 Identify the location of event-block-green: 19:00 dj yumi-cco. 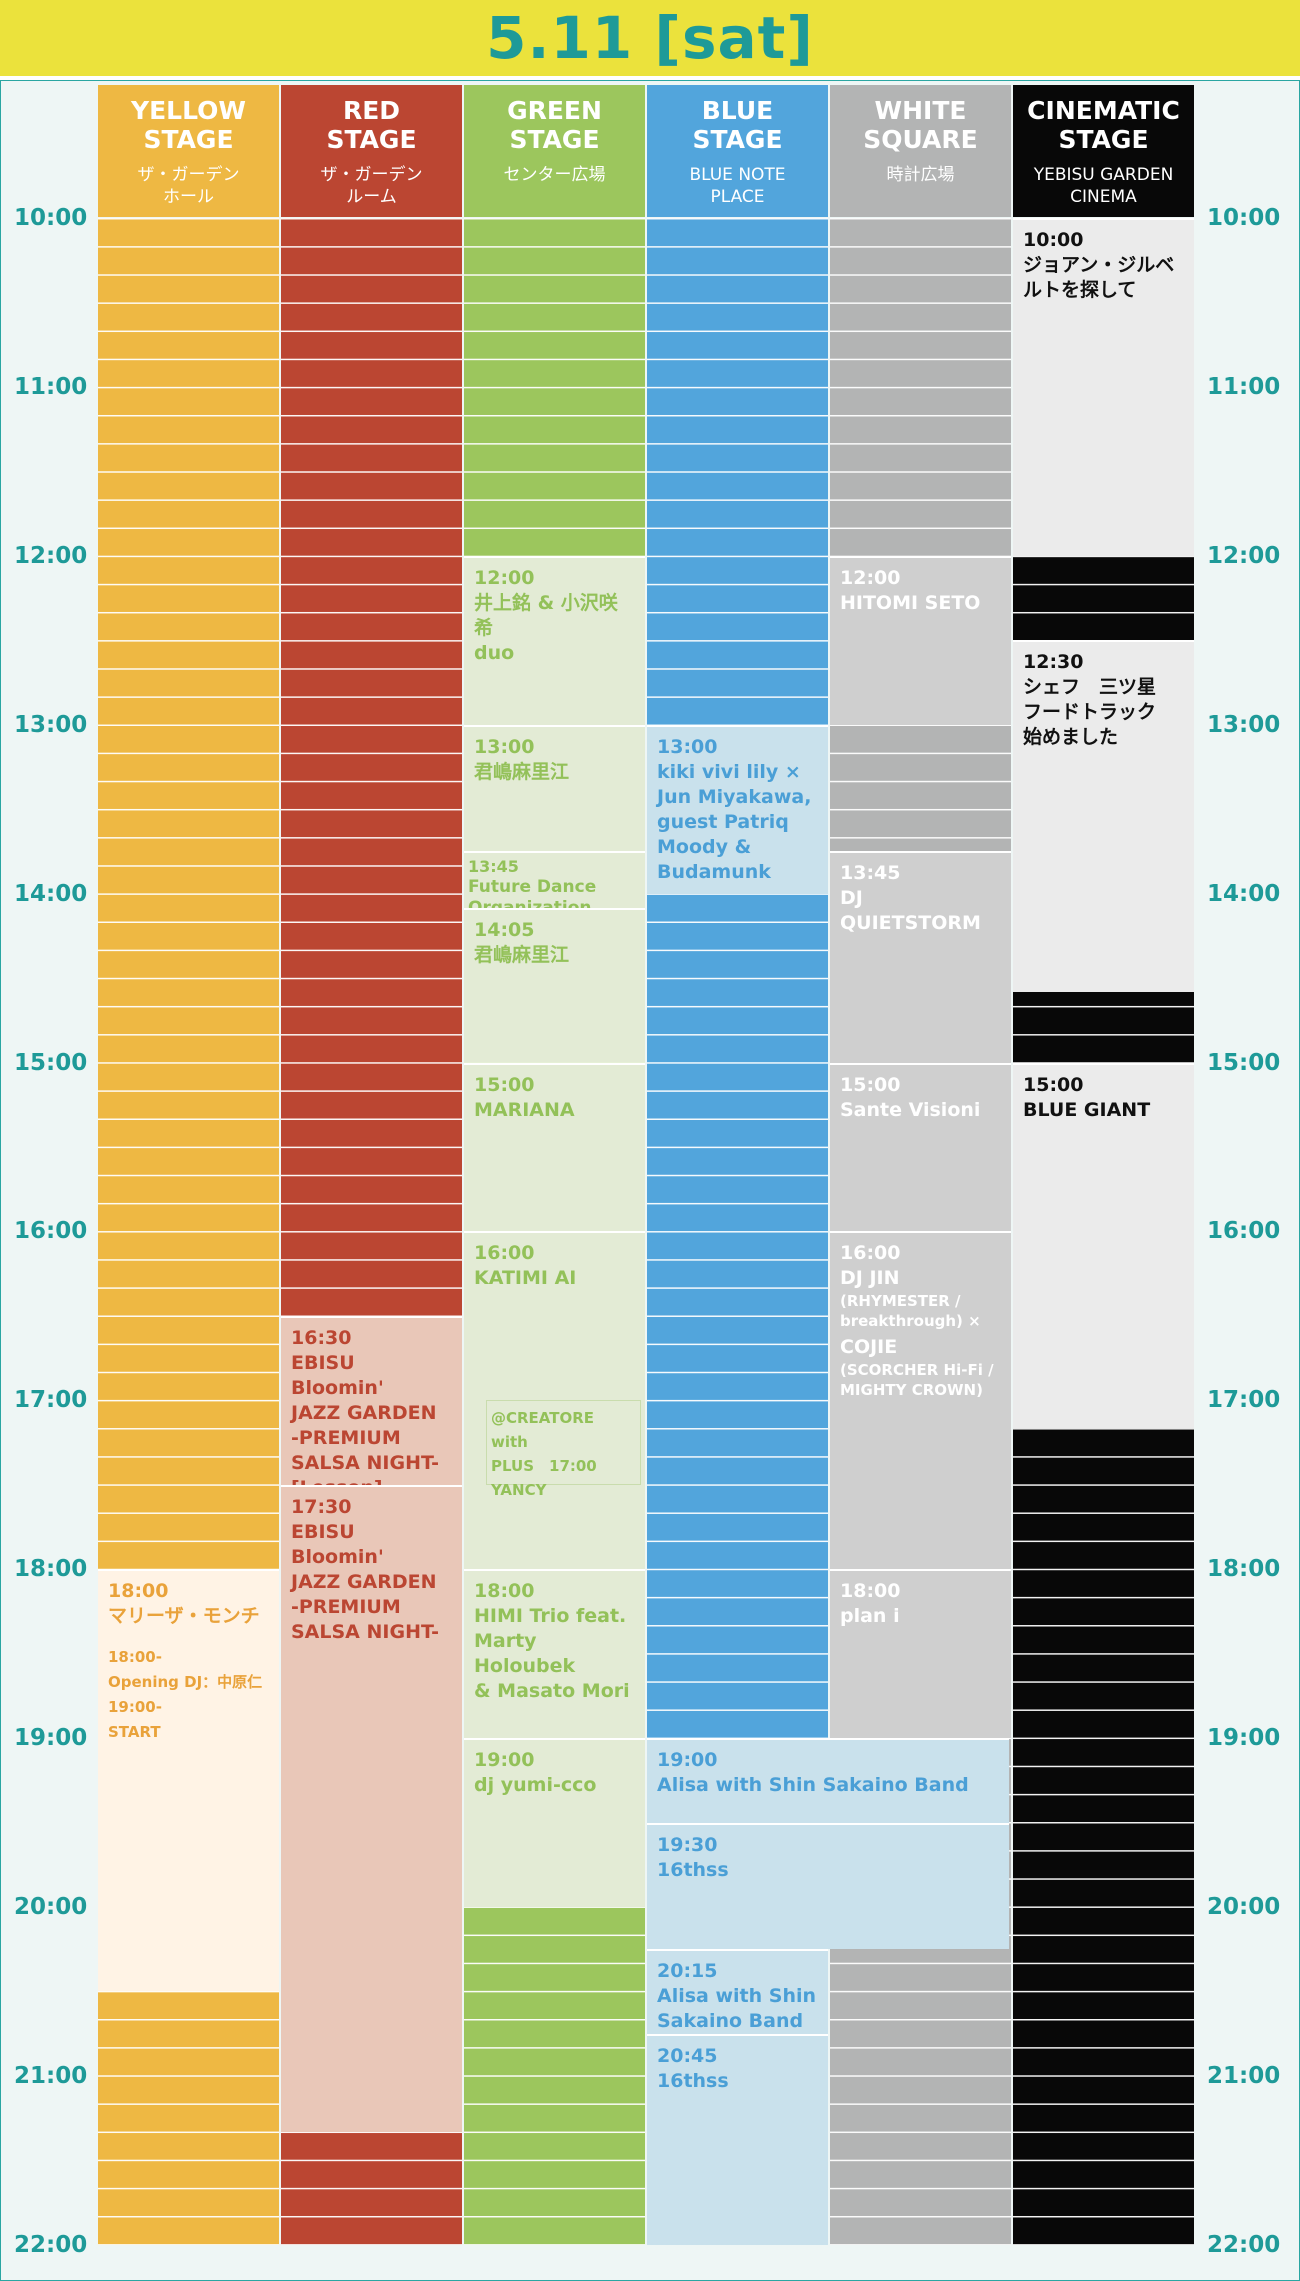
(554, 1822).